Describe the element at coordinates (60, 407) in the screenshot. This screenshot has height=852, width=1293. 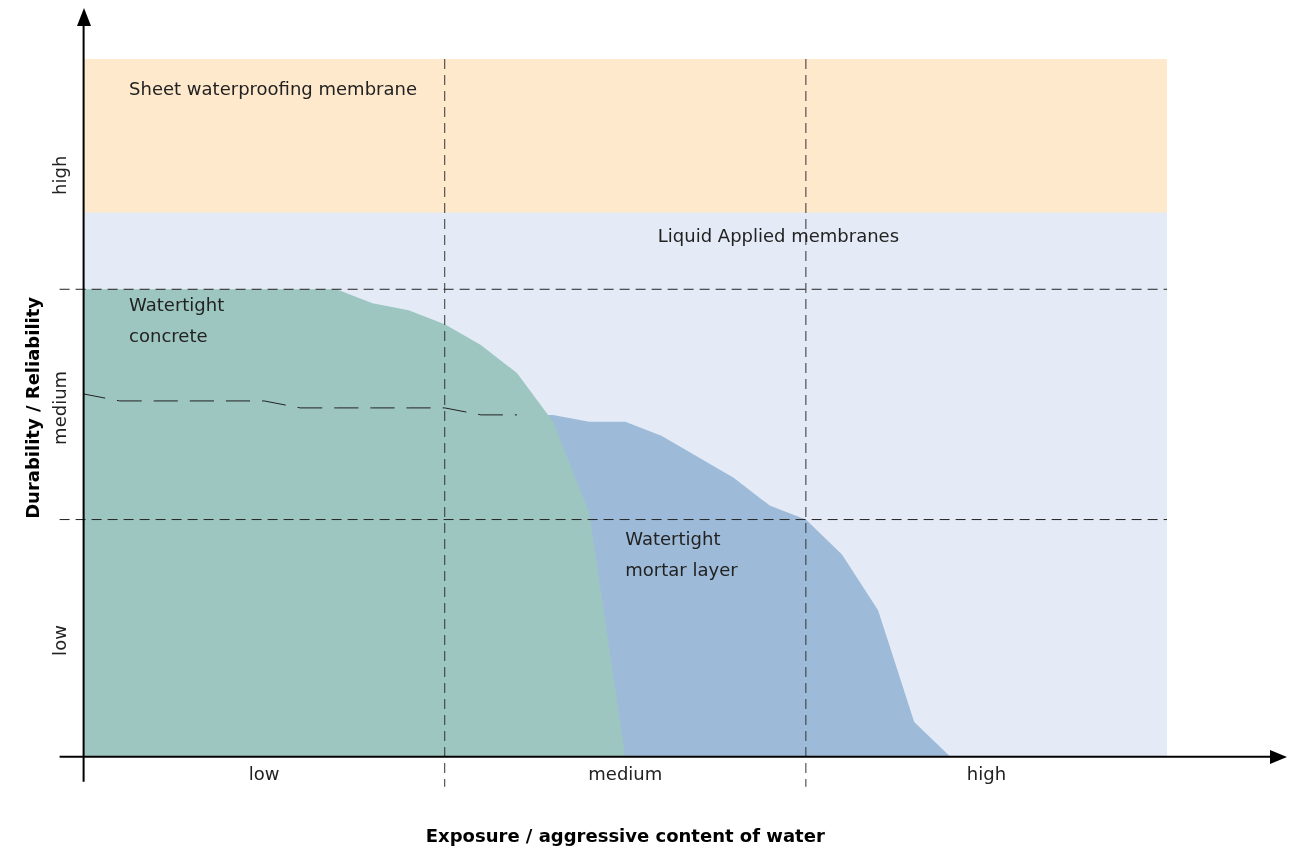
I see `text: medium` at that location.